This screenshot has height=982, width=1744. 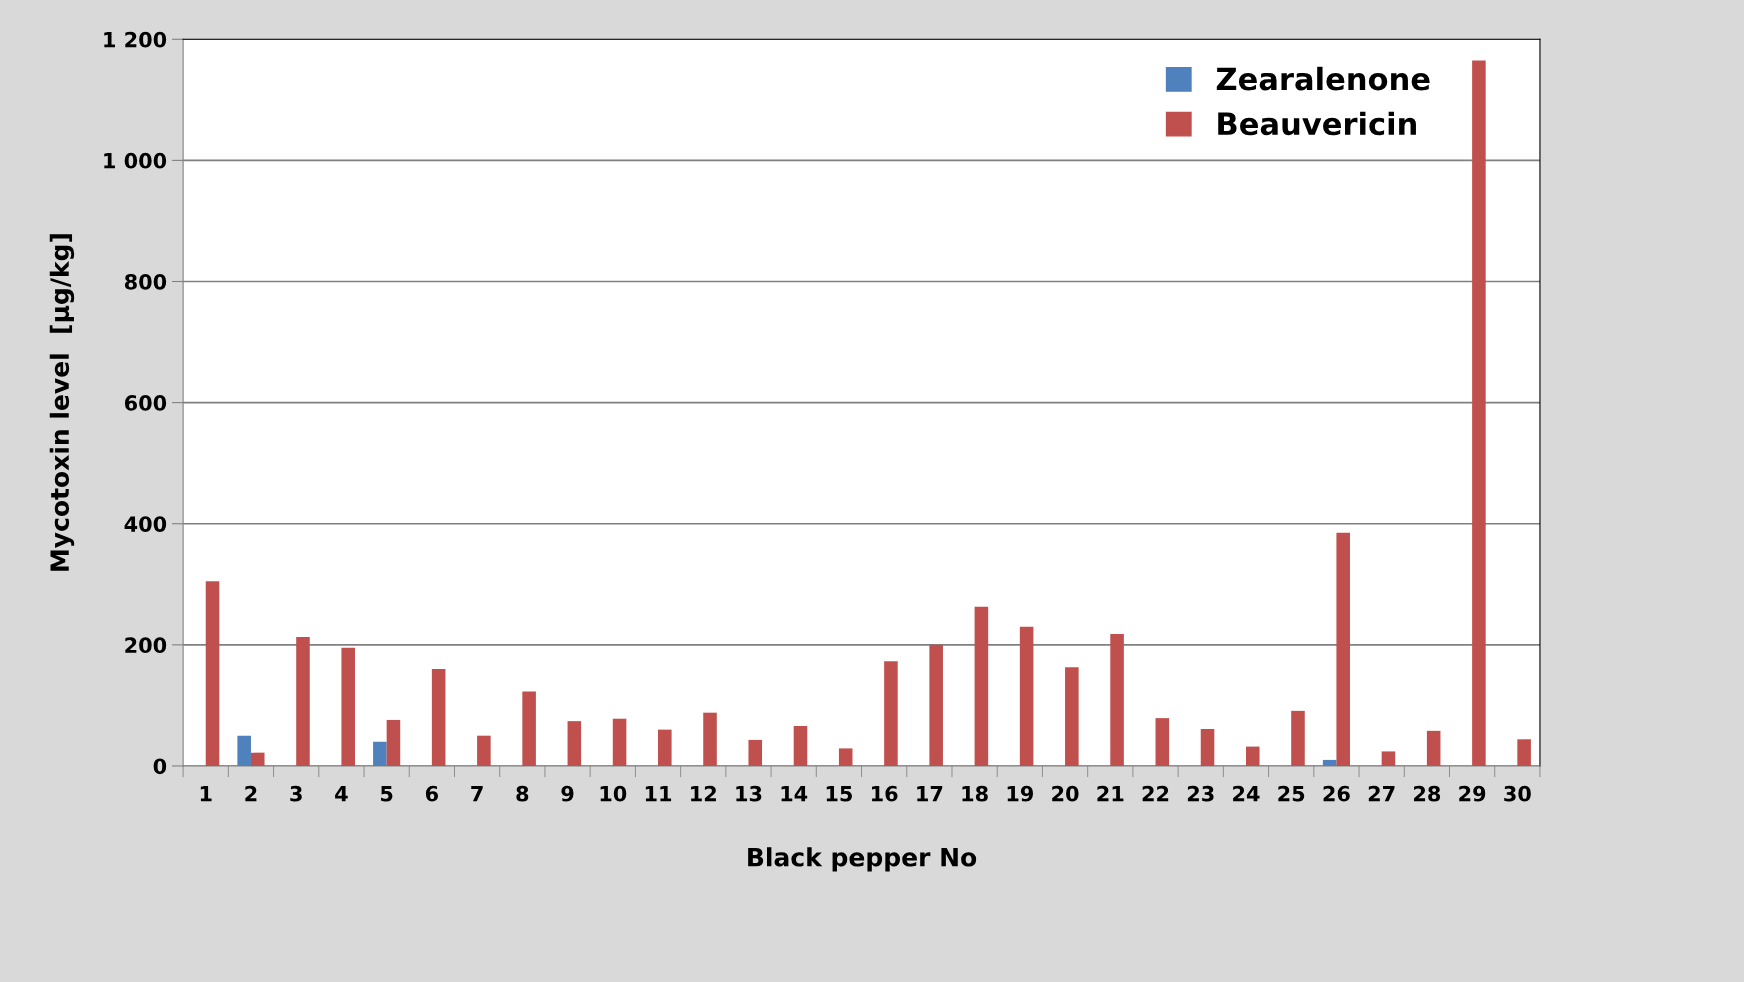 What do you see at coordinates (1323, 78) in the screenshot?
I see `legend-label: Zearalenone` at bounding box center [1323, 78].